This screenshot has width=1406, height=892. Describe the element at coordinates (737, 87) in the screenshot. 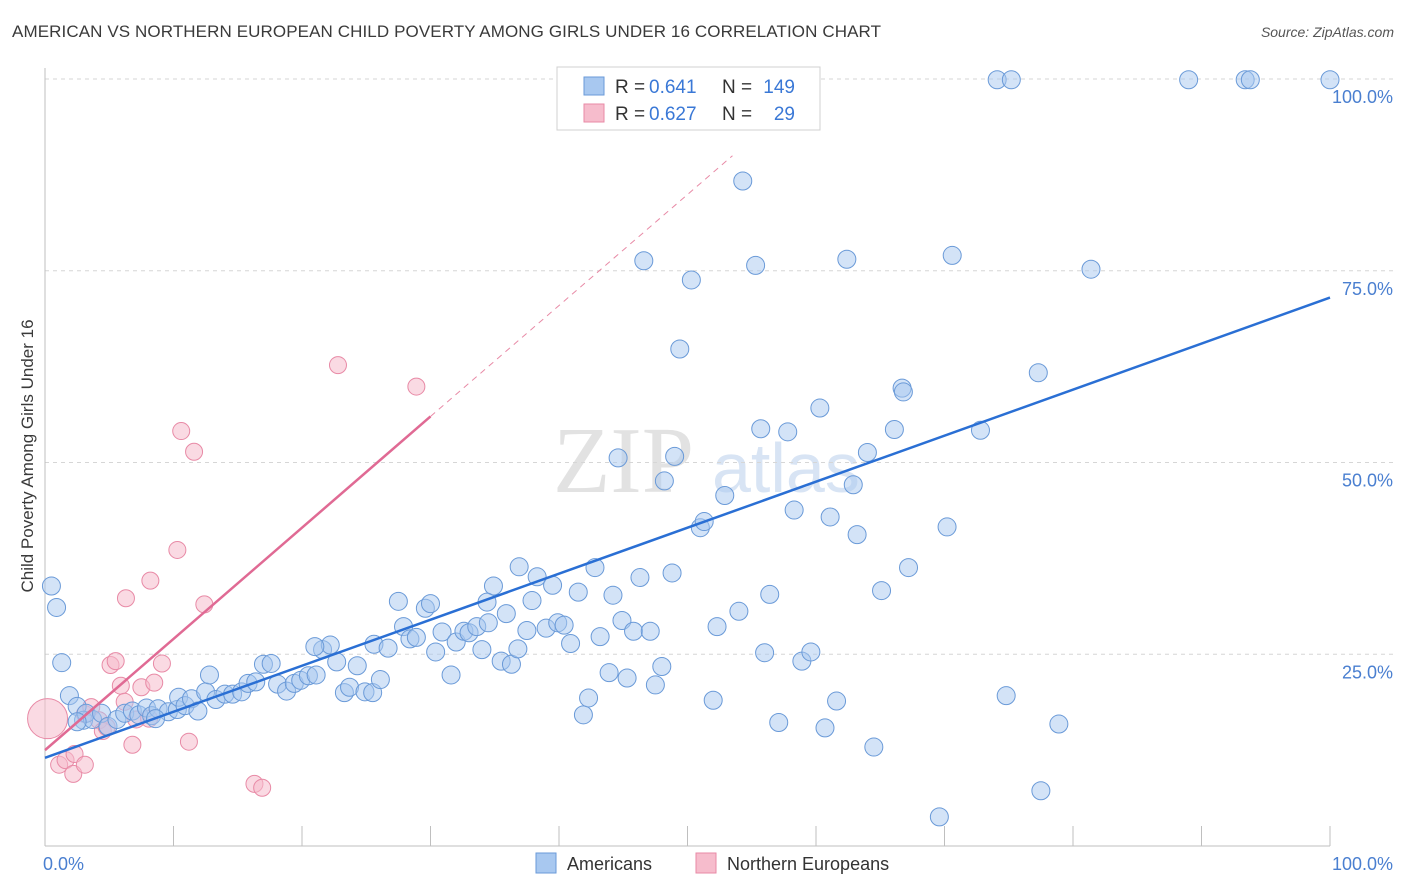

I see `legend-n-label-1: N =` at that location.